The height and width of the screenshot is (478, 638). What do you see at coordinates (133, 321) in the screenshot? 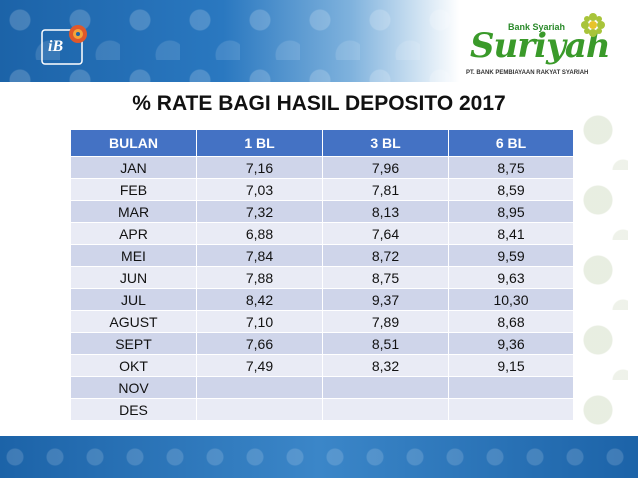
I see `cell-month: AGUST` at bounding box center [133, 321].